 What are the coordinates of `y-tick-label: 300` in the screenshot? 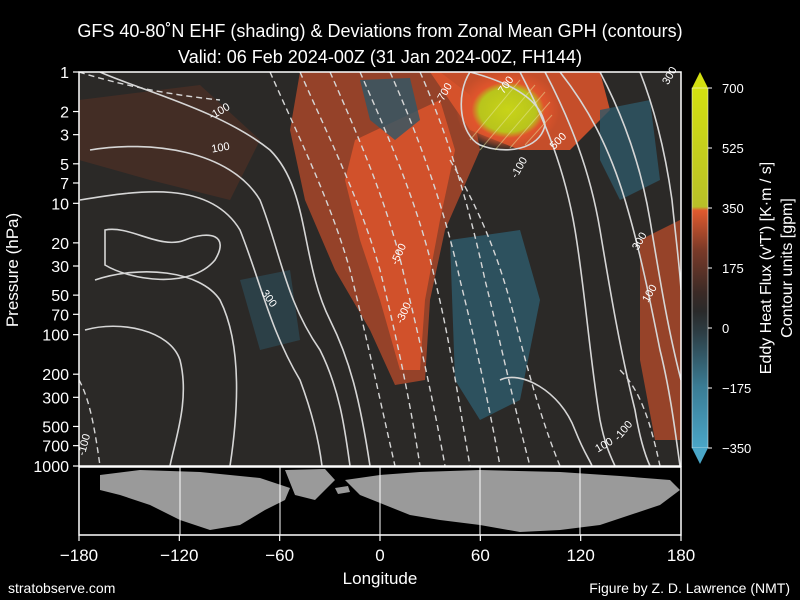 It's located at (55, 398).